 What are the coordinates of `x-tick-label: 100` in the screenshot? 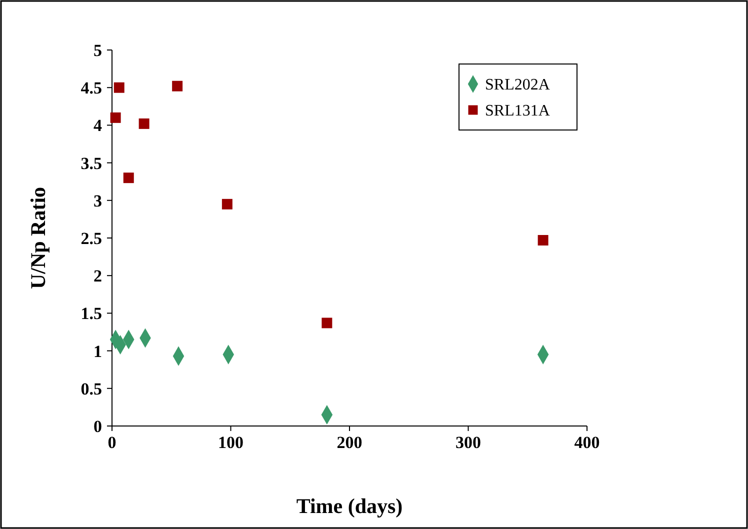 It's located at (231, 442).